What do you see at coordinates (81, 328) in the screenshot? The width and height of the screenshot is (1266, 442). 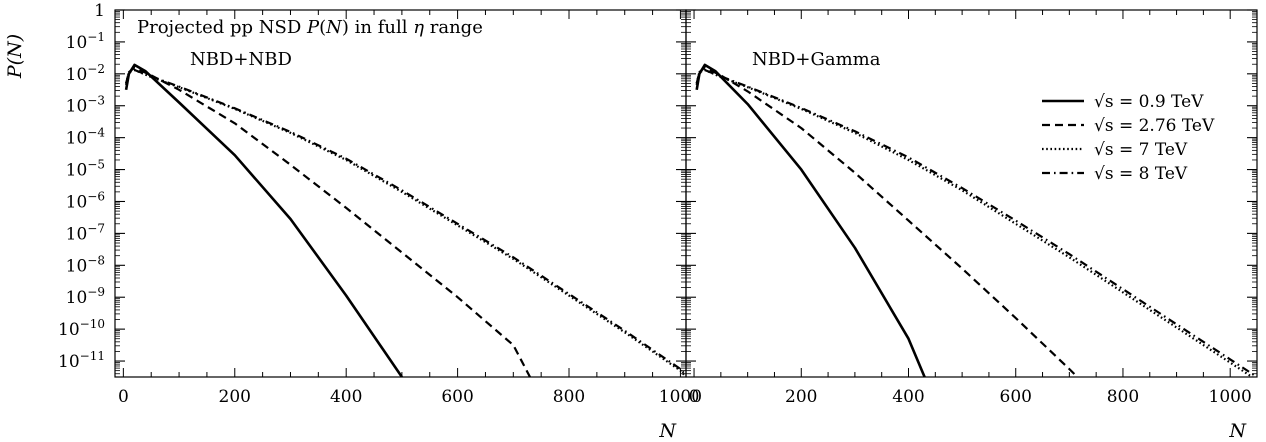 I see `y-tick-label: 10⁻¹⁰` at bounding box center [81, 328].